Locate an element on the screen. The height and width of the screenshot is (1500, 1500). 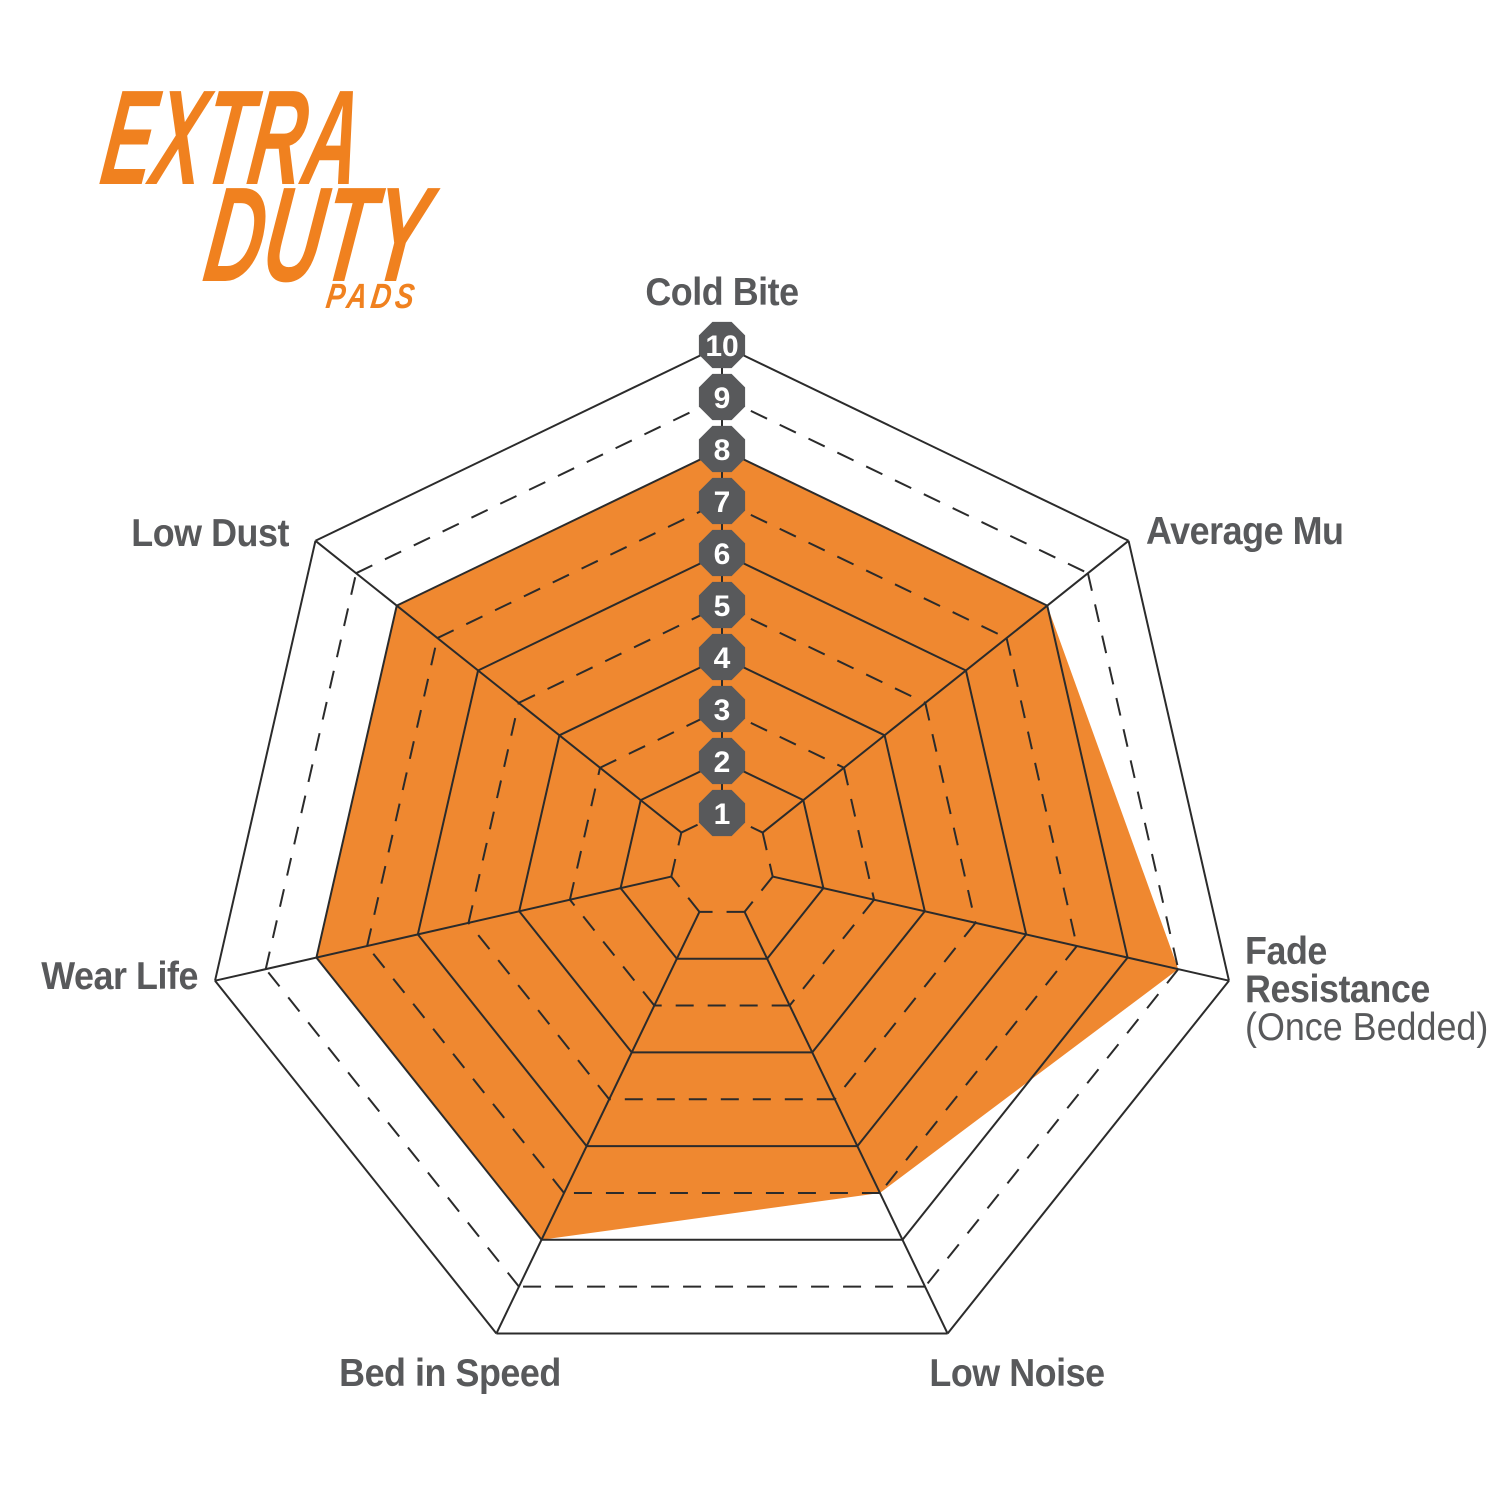
scale-badge: 10 is located at coordinates (722, 345).